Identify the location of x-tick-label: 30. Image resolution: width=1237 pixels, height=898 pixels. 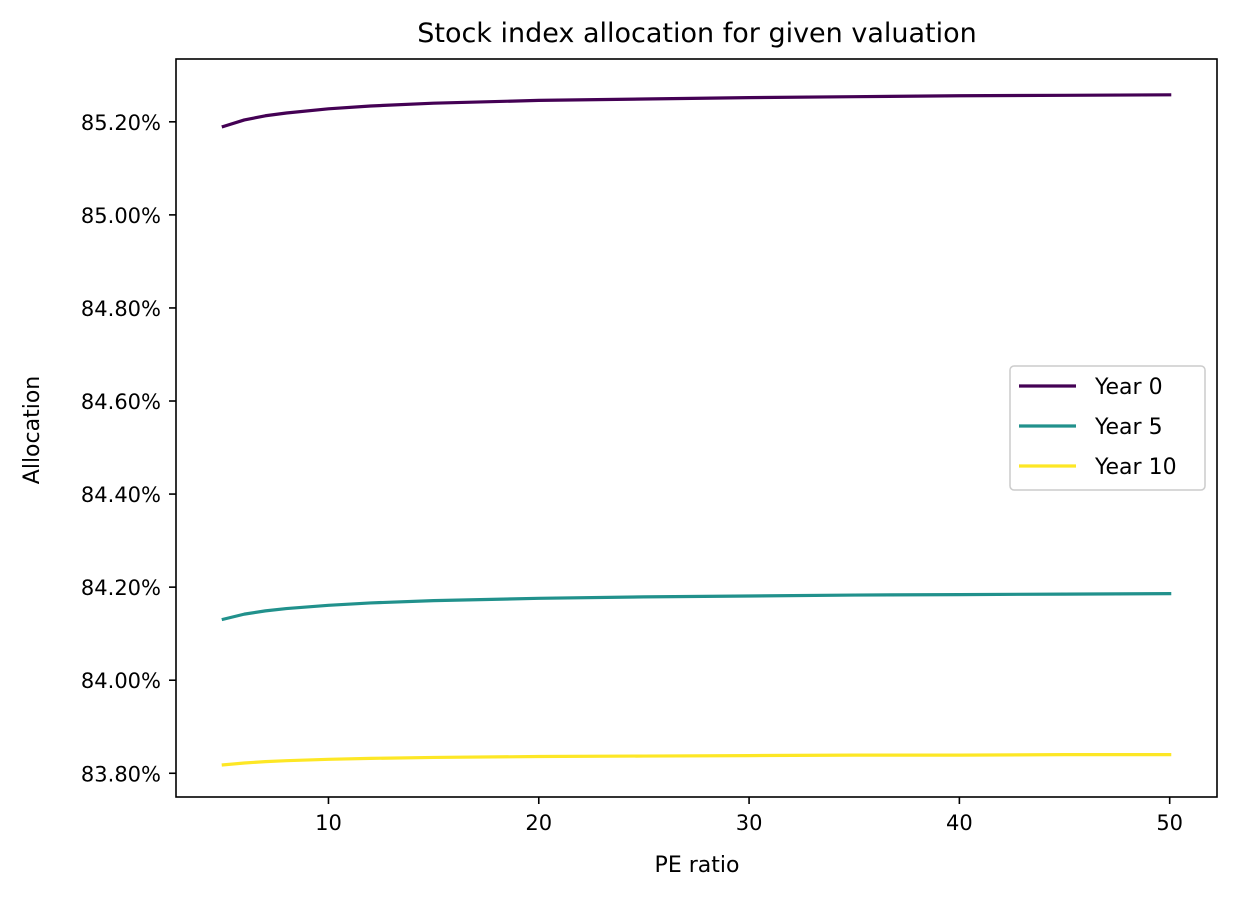
(749, 823).